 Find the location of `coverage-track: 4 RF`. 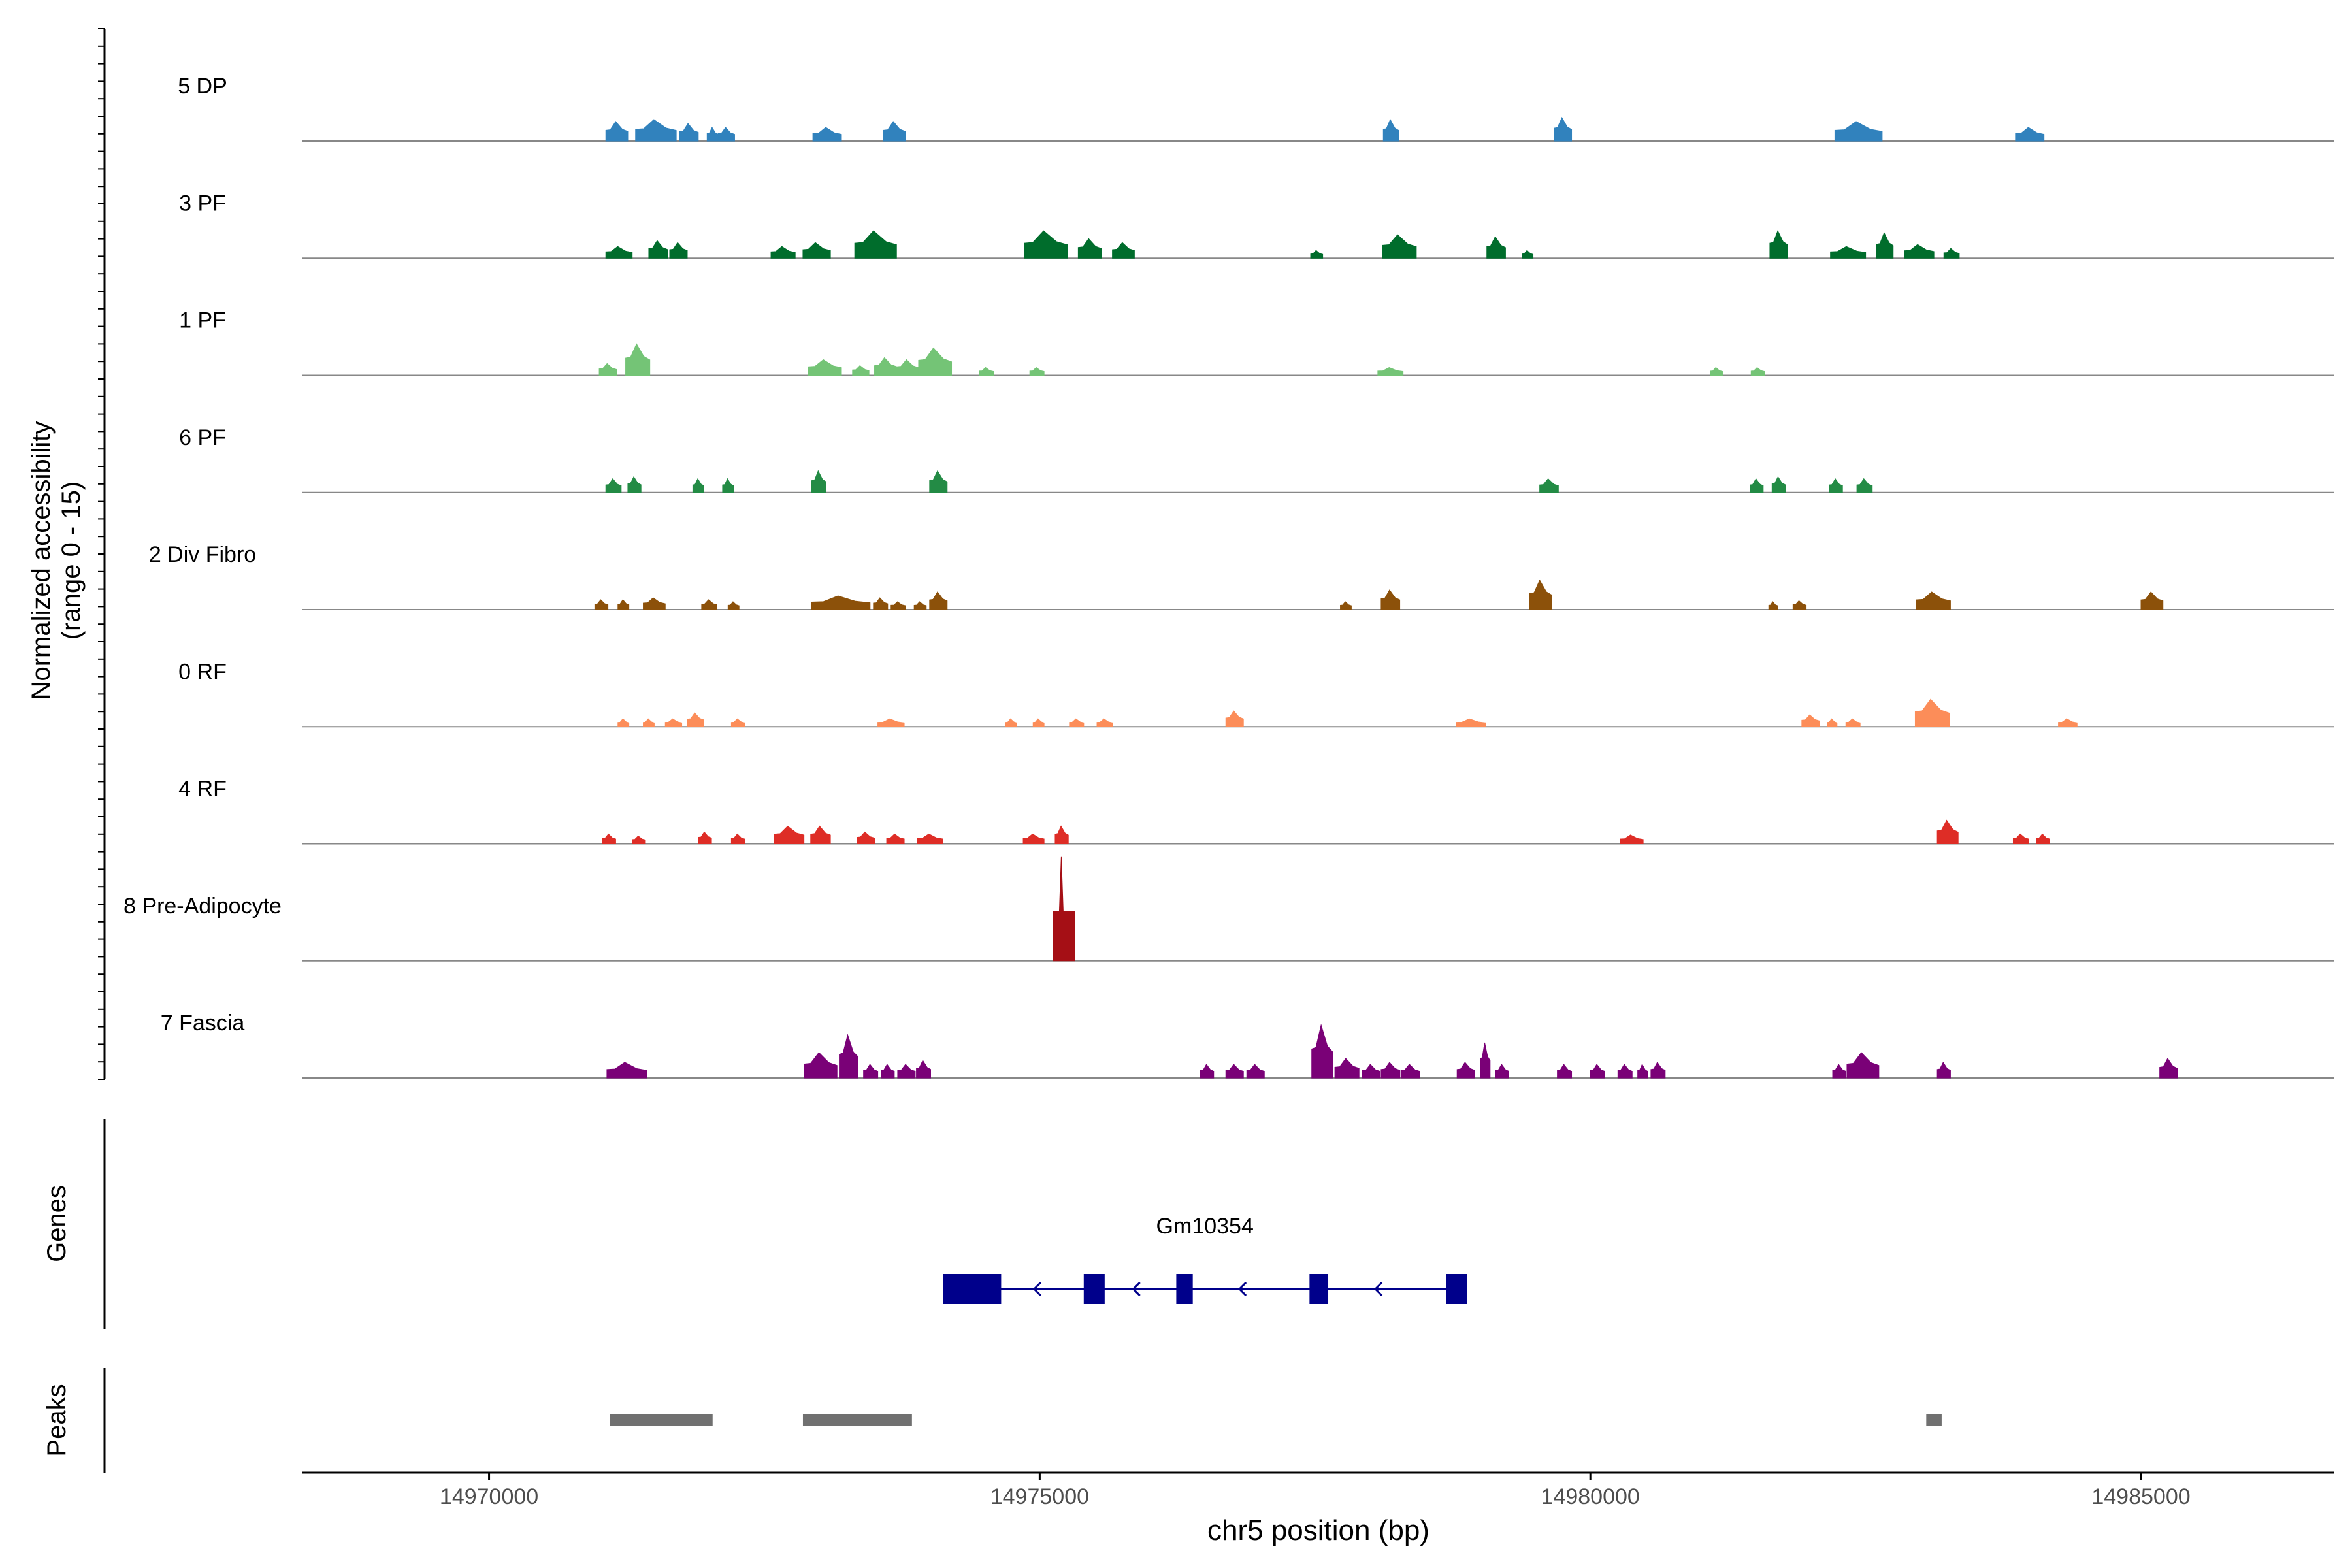

coverage-track: 4 RF is located at coordinates (1256, 811).